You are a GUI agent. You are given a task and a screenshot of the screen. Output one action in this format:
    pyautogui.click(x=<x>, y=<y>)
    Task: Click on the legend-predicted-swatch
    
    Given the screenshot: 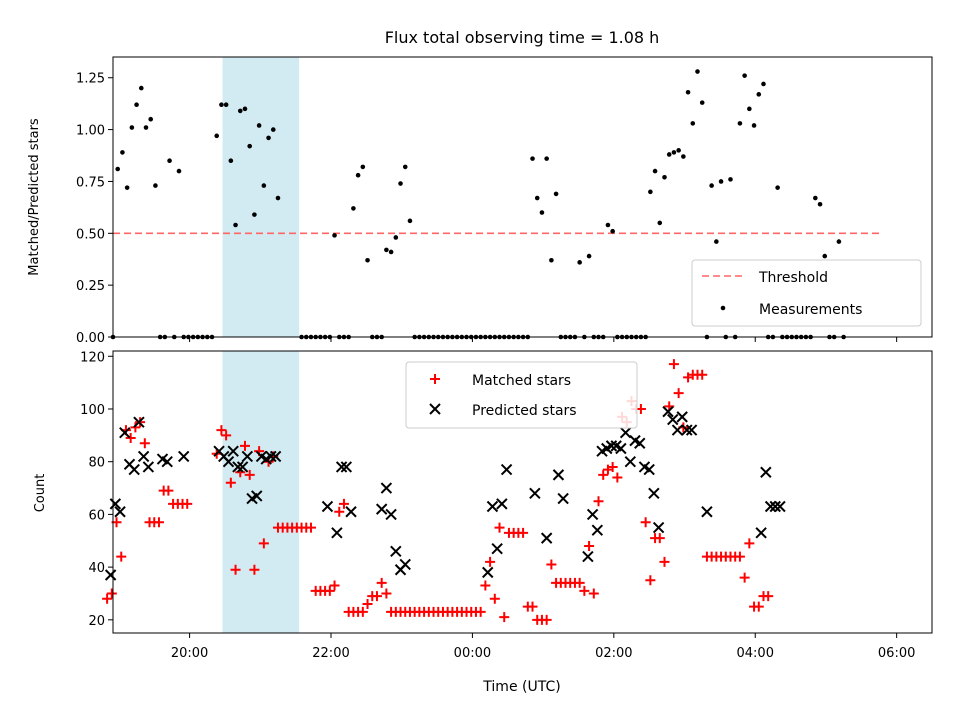 What is the action you would take?
    pyautogui.click(x=435, y=409)
    